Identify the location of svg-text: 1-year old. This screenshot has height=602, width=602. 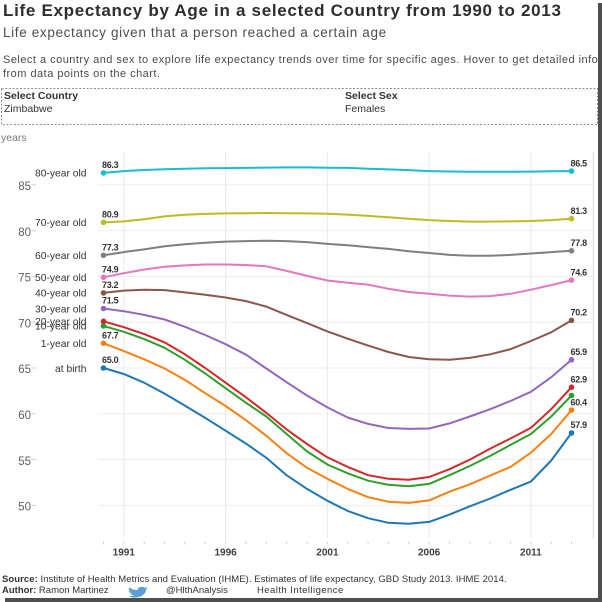
(64, 344).